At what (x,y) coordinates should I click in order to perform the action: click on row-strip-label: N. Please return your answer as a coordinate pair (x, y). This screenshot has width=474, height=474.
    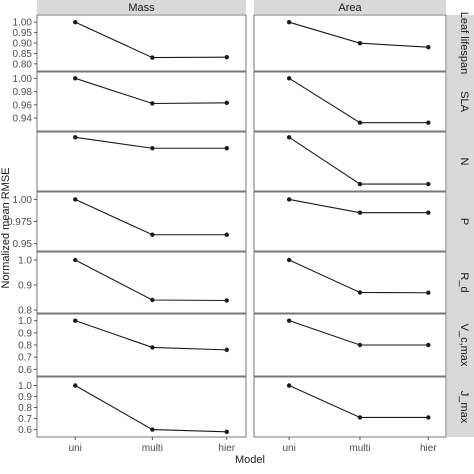
    Looking at the image, I should click on (464, 162).